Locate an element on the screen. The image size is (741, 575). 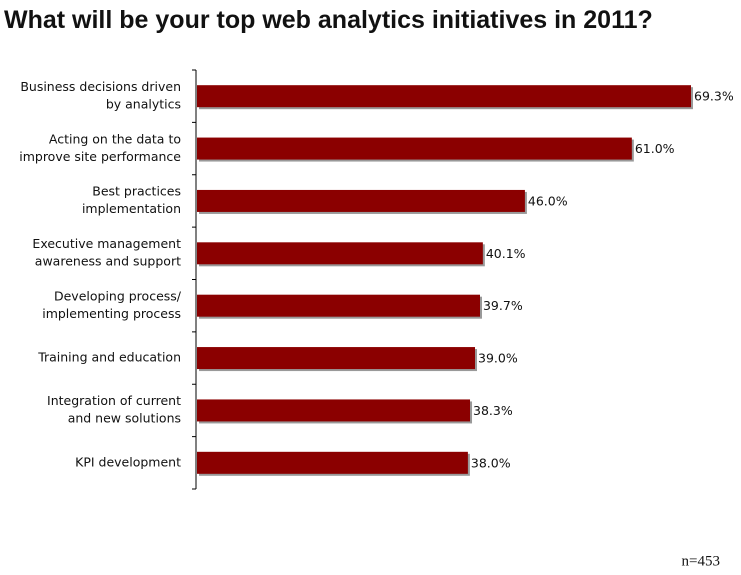
category-label: Best practices is located at coordinates (136, 191).